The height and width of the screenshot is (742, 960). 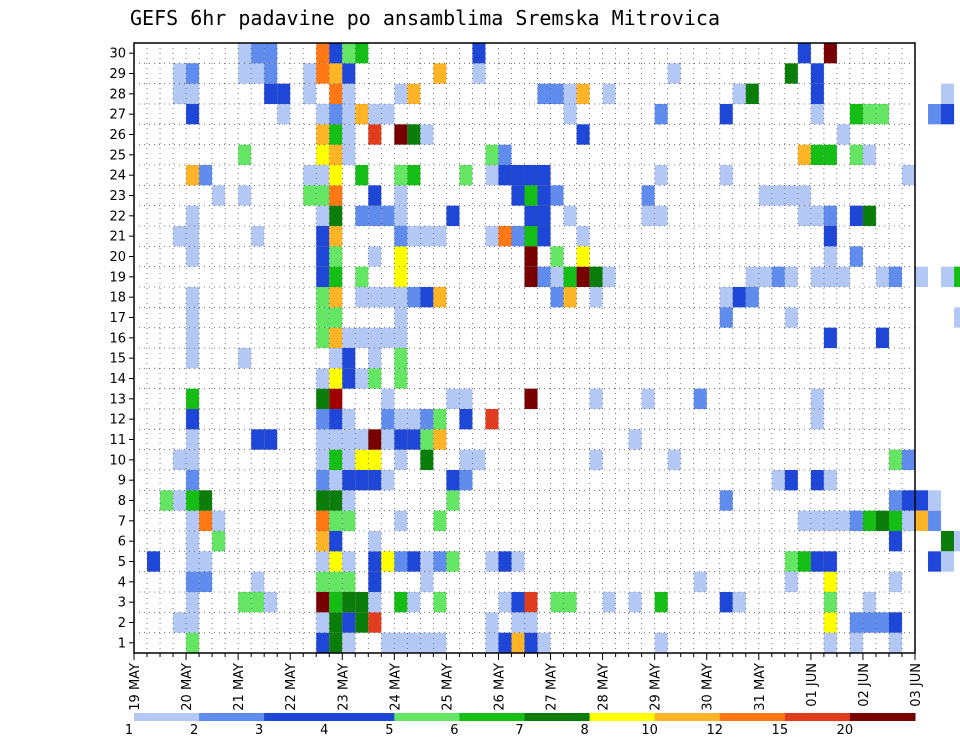 What do you see at coordinates (122, 562) in the screenshot?
I see `y-tick-label: 5` at bounding box center [122, 562].